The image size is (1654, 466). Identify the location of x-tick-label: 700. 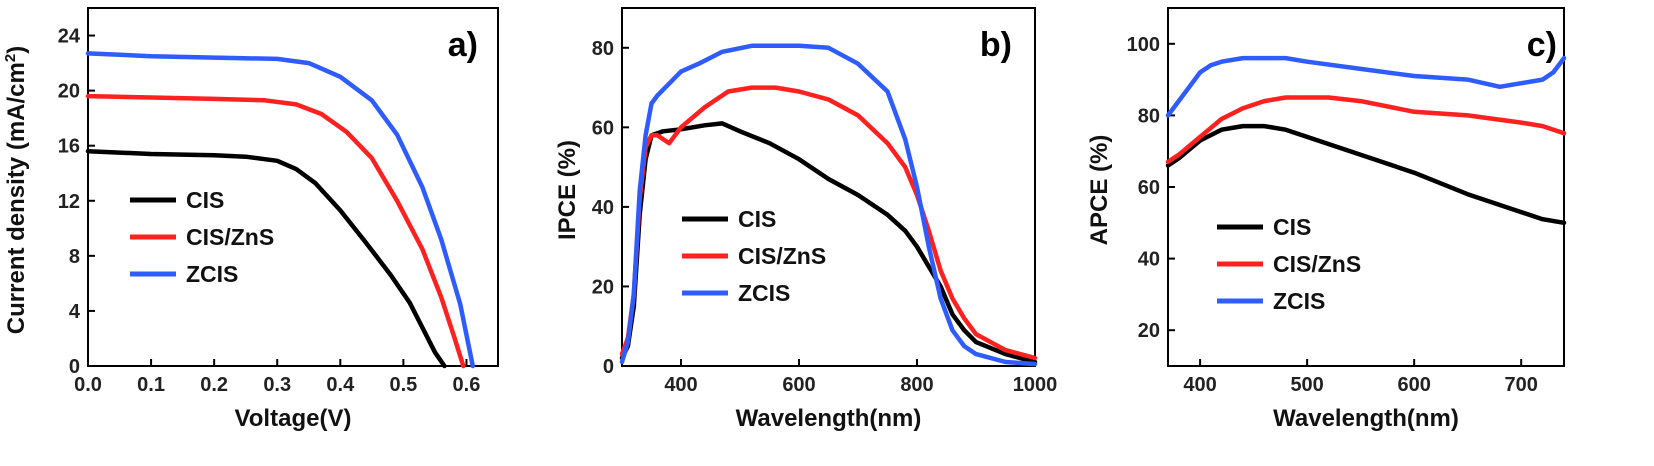
(1521, 385).